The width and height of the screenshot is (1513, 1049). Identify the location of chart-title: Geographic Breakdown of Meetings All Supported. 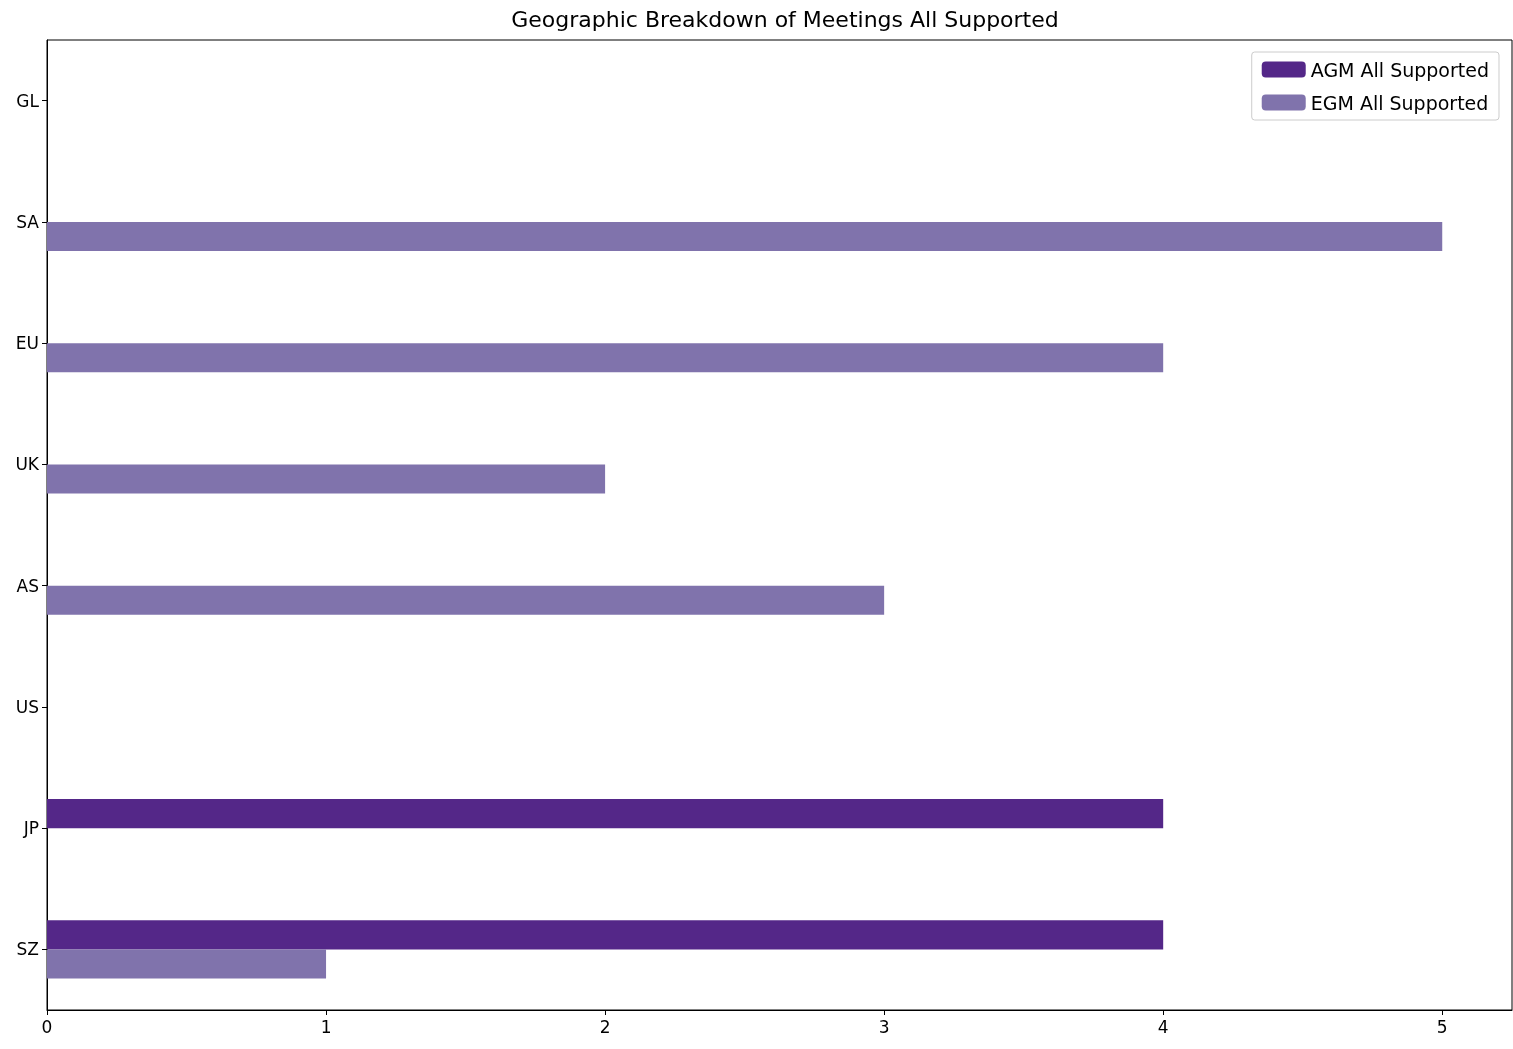
(785, 19).